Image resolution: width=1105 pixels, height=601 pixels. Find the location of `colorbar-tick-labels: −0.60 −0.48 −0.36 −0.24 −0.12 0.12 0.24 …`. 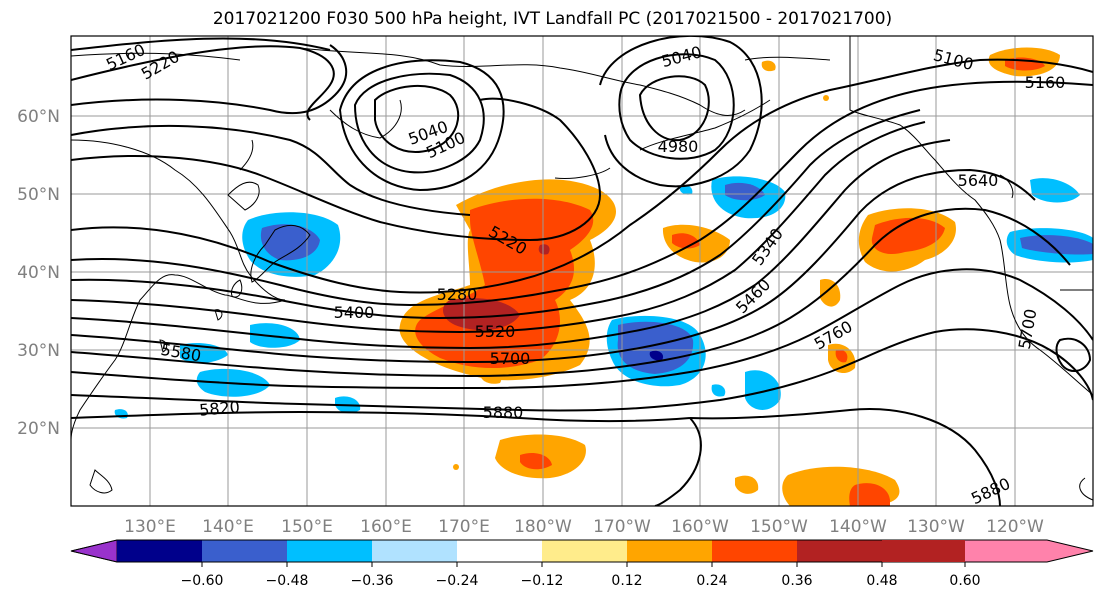

colorbar-tick-labels: −0.60 −0.48 −0.36 −0.24 −0.12 0.12 0.24 … is located at coordinates (581, 581).